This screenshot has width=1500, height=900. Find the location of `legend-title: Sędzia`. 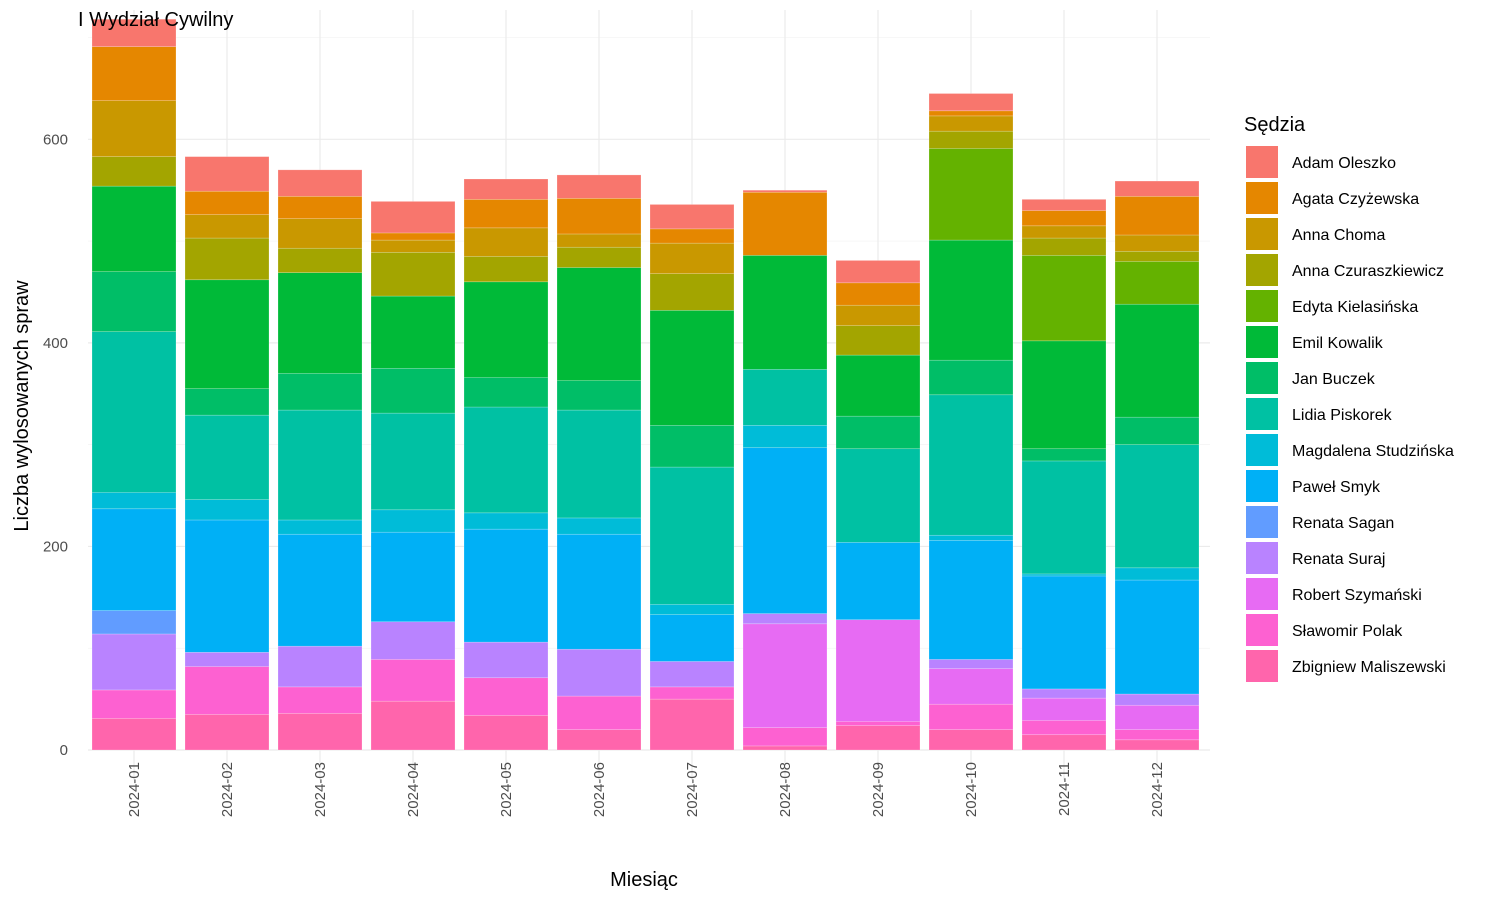

legend-title: Sędzia is located at coordinates (1275, 125).